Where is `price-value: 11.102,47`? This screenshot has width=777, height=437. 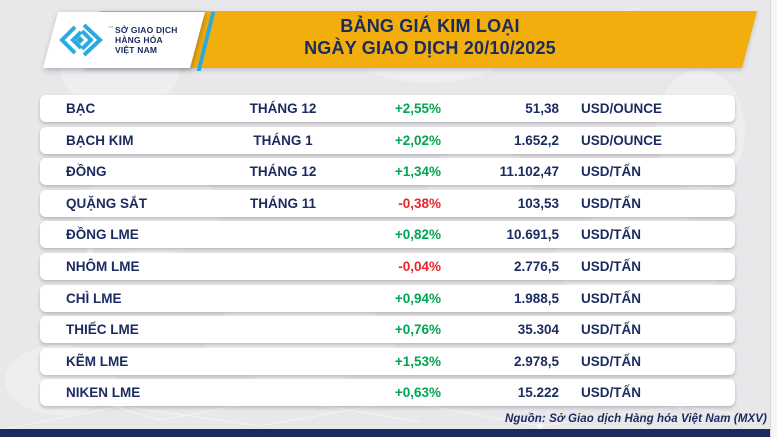
price-value: 11.102,47 is located at coordinates (529, 172).